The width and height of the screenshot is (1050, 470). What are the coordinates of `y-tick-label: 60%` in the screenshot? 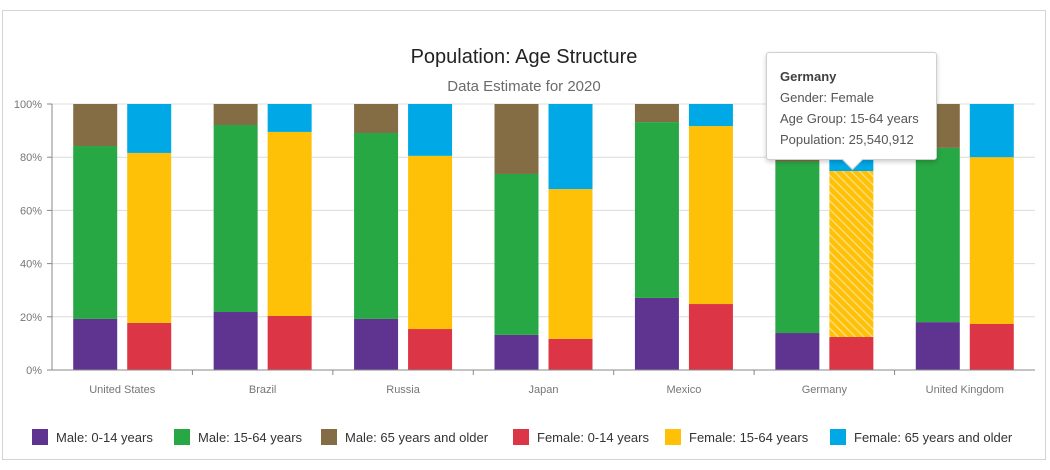 It's located at (31, 211).